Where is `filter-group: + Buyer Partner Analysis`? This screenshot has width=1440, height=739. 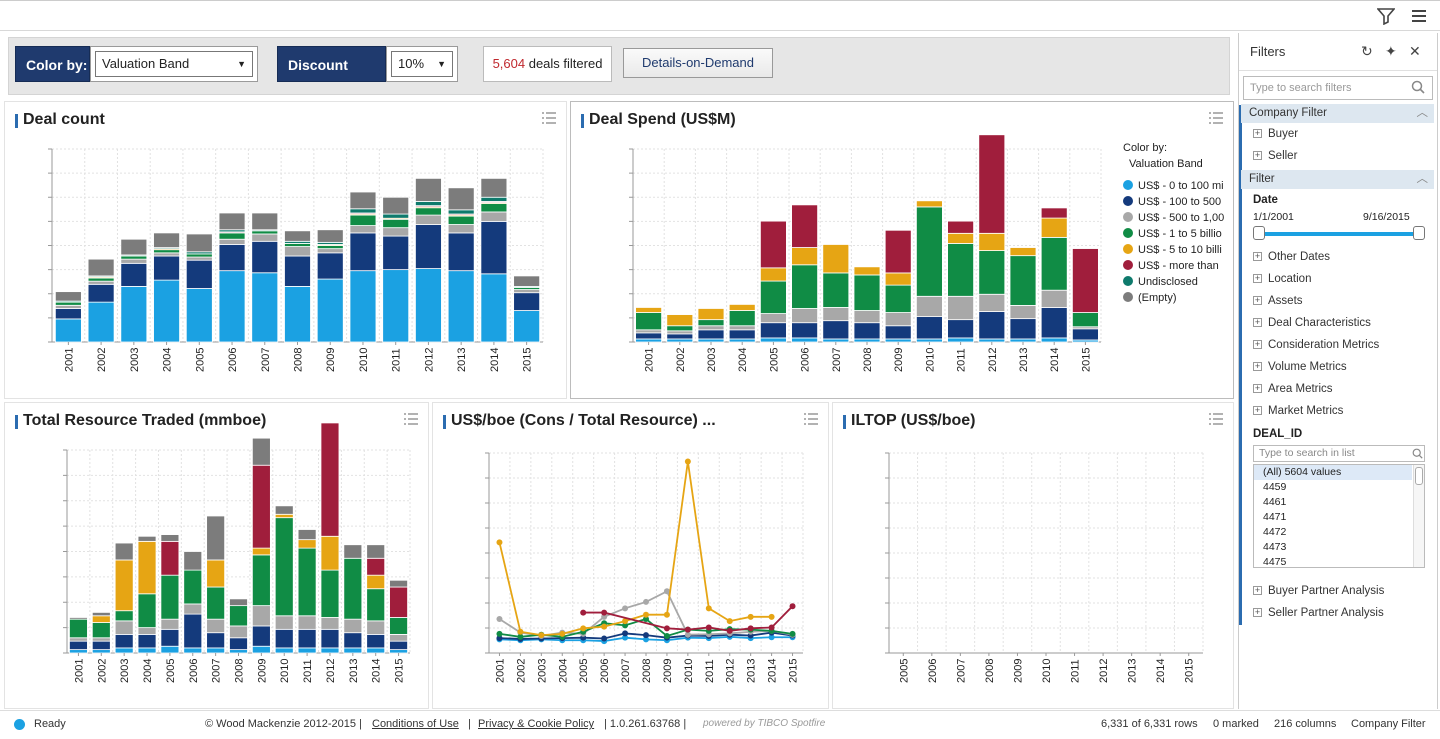 filter-group: + Buyer Partner Analysis is located at coordinates (1318, 591).